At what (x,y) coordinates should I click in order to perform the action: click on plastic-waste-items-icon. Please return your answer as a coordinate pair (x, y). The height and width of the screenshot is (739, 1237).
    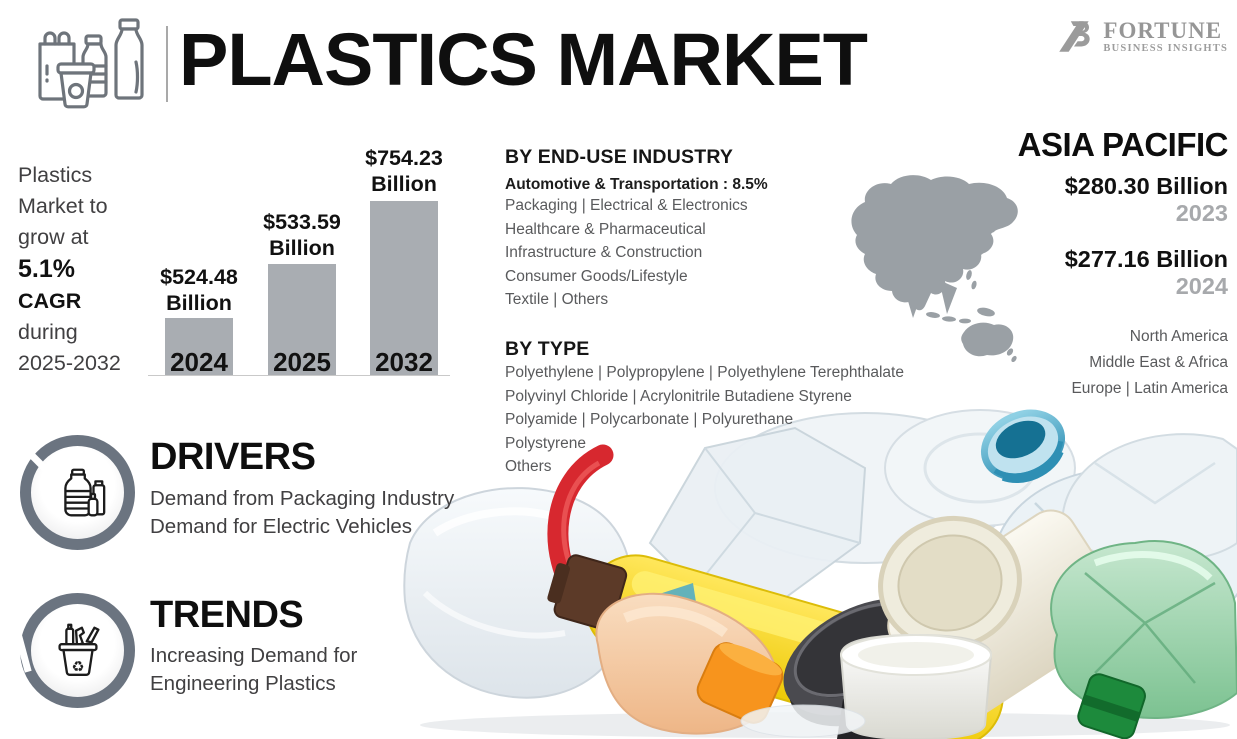
    Looking at the image, I should click on (91, 63).